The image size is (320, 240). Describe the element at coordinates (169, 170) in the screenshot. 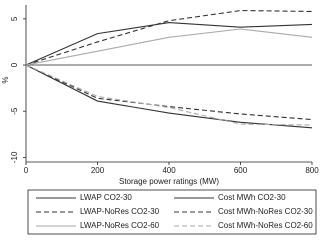

I see `x-tick-label: 400` at that location.